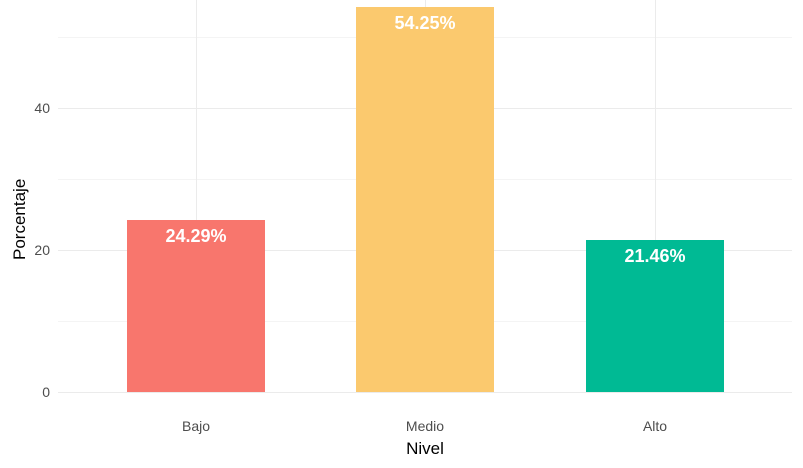 The width and height of the screenshot is (803, 468). Describe the element at coordinates (46, 392) in the screenshot. I see `ytick-0: 0` at that location.